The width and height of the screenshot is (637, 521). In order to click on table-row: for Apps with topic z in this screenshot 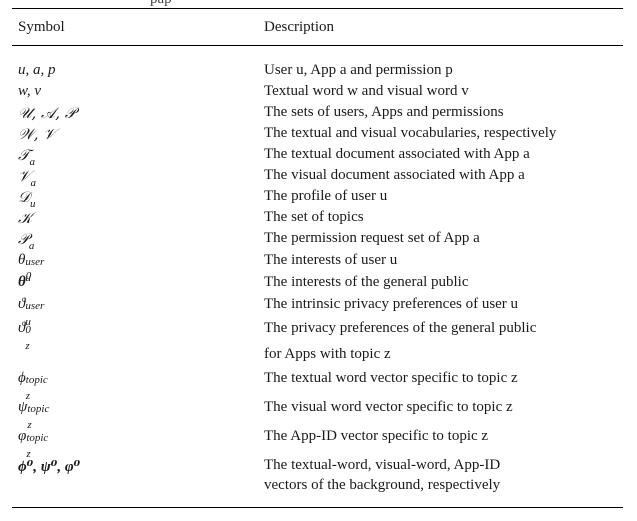, I will do `click(318, 357)`.